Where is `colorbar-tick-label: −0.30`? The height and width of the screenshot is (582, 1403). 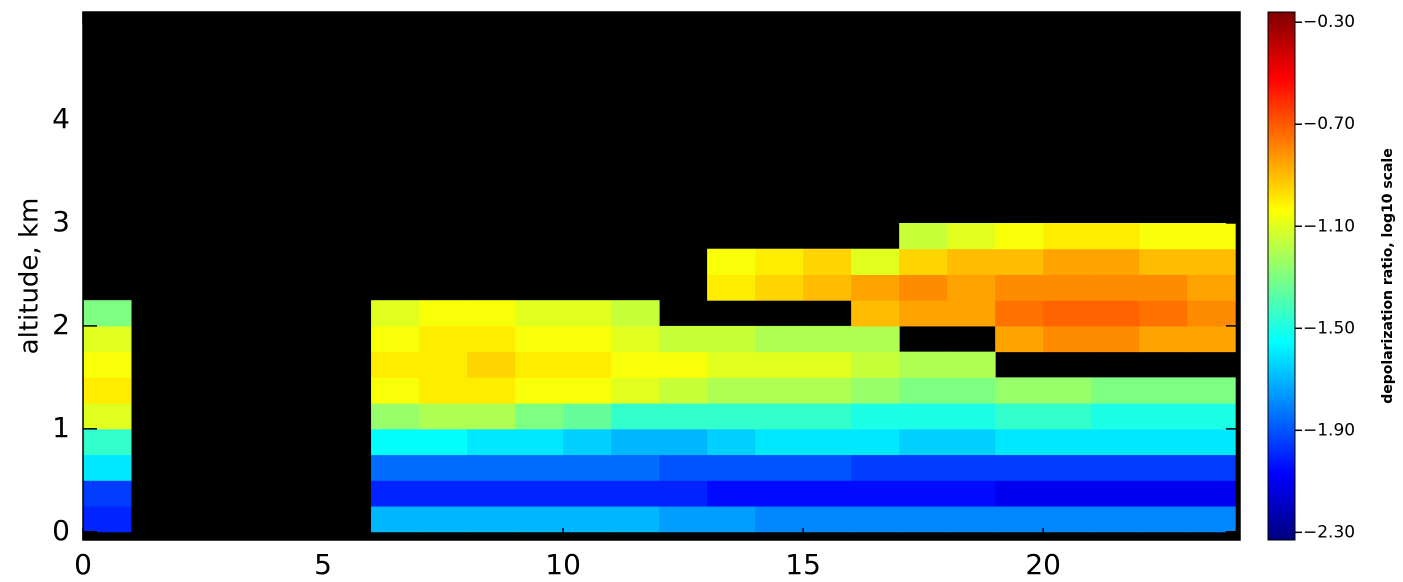 colorbar-tick-label: −0.30 is located at coordinates (1329, 22).